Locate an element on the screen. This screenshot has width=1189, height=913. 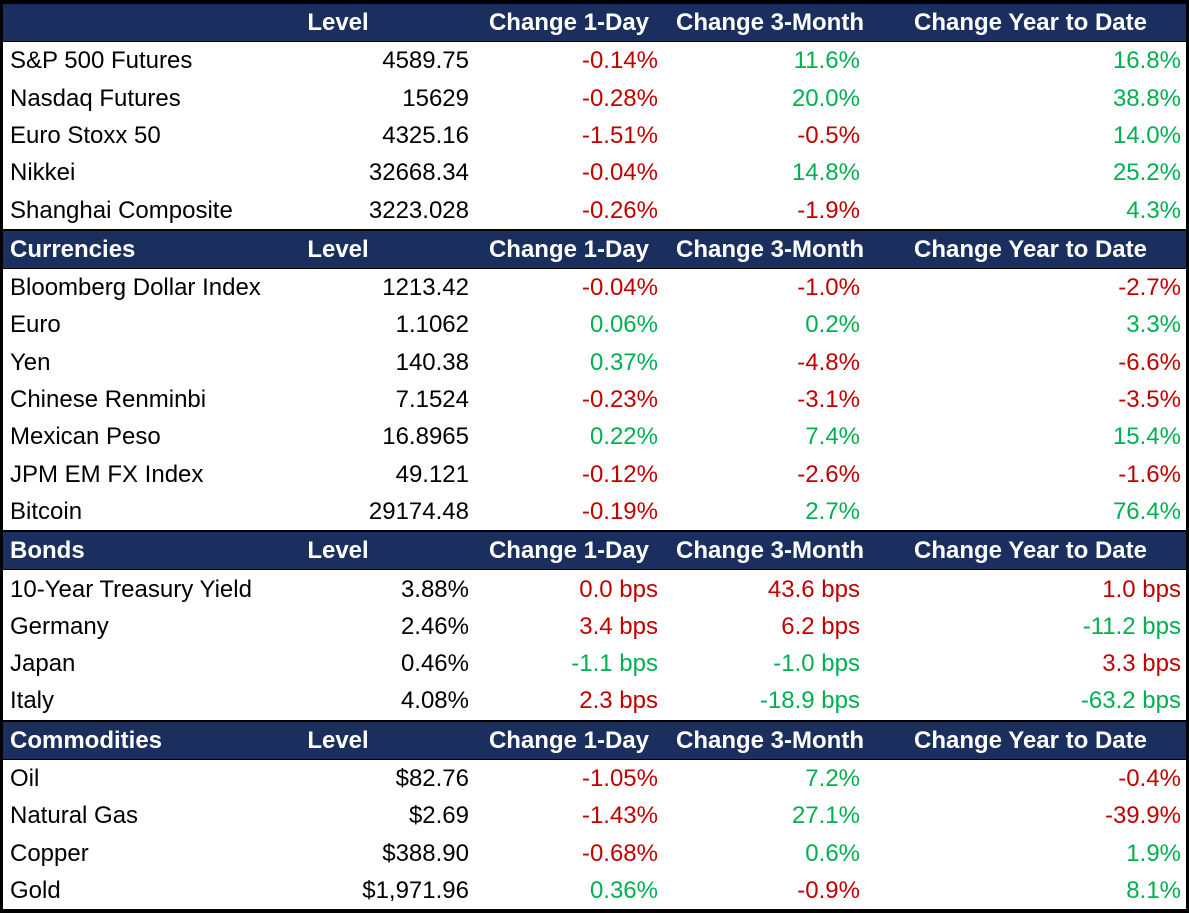
table-row: Copper $388.90 -0.68% 0.6% 1.9% is located at coordinates (594, 853).